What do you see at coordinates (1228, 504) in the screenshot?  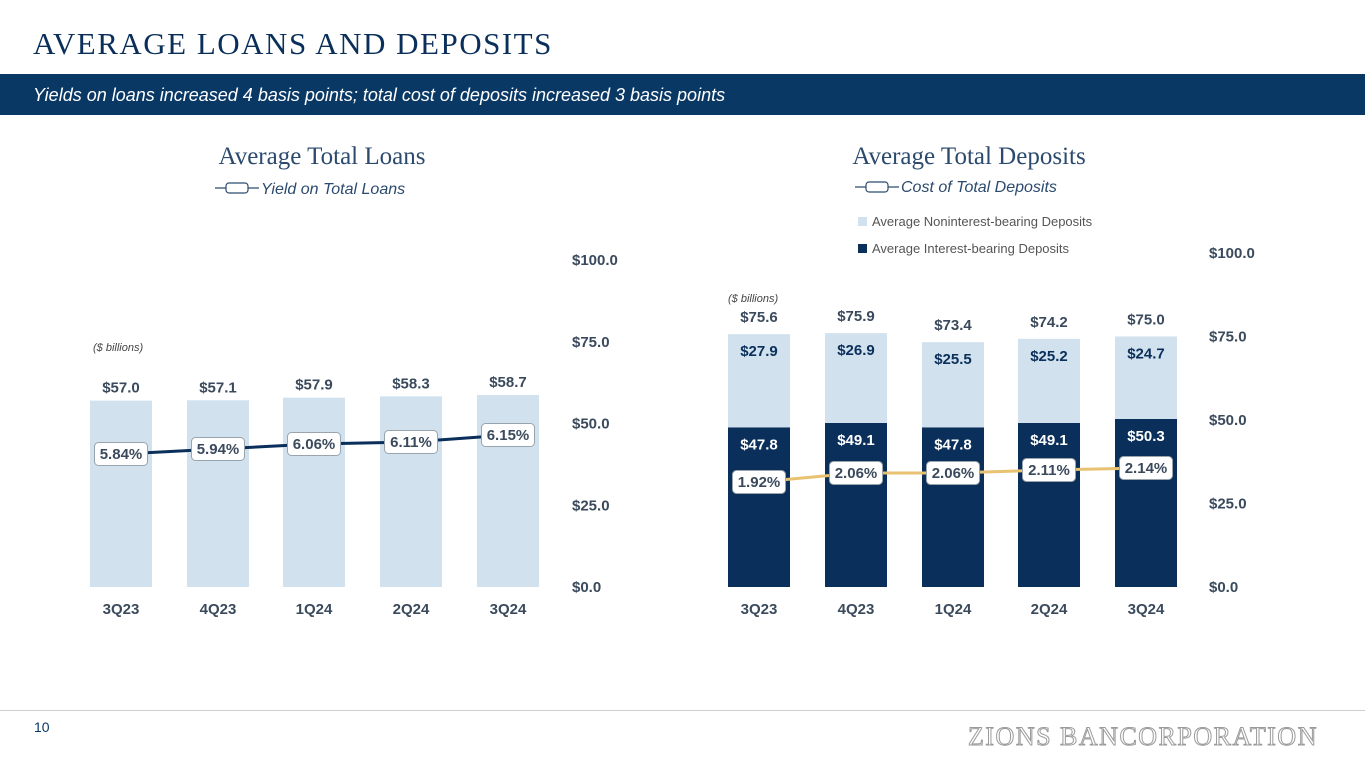 I see `deposits-y-tick-label: $25.0` at bounding box center [1228, 504].